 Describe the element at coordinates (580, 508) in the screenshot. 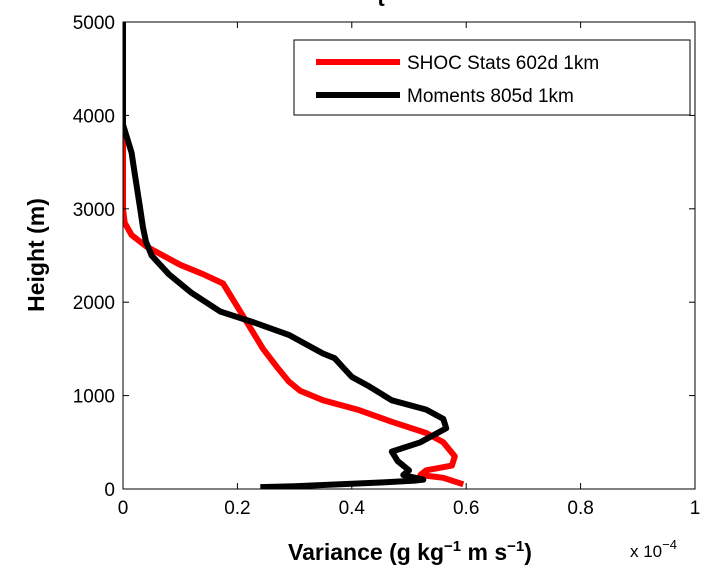

I see `x-tick-label: 0.8` at that location.